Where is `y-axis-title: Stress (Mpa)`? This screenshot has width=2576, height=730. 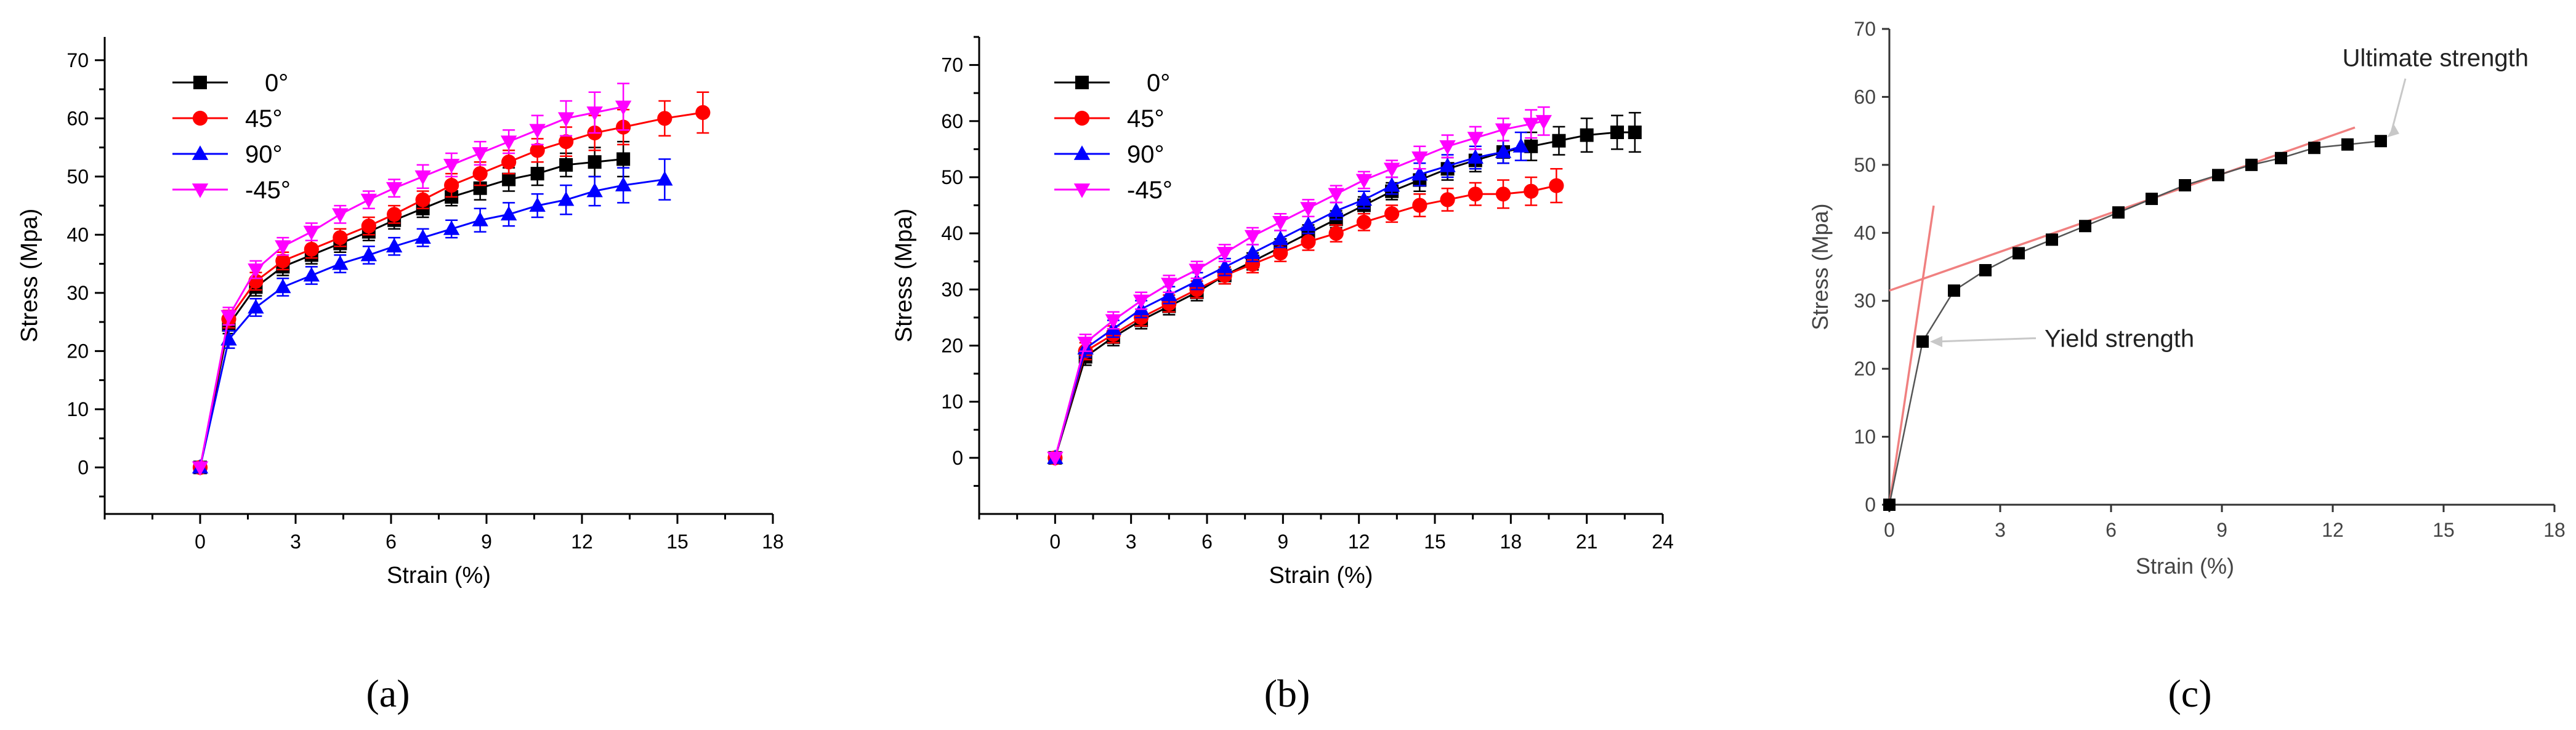 y-axis-title: Stress (Mpa) is located at coordinates (904, 275).